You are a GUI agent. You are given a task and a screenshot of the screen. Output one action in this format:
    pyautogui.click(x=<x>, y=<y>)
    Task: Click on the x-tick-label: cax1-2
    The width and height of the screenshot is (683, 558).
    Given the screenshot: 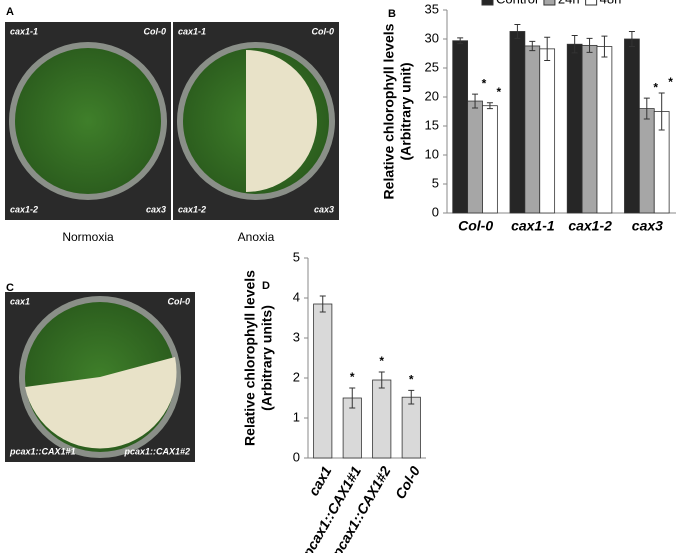 What is the action you would take?
    pyautogui.click(x=590, y=226)
    